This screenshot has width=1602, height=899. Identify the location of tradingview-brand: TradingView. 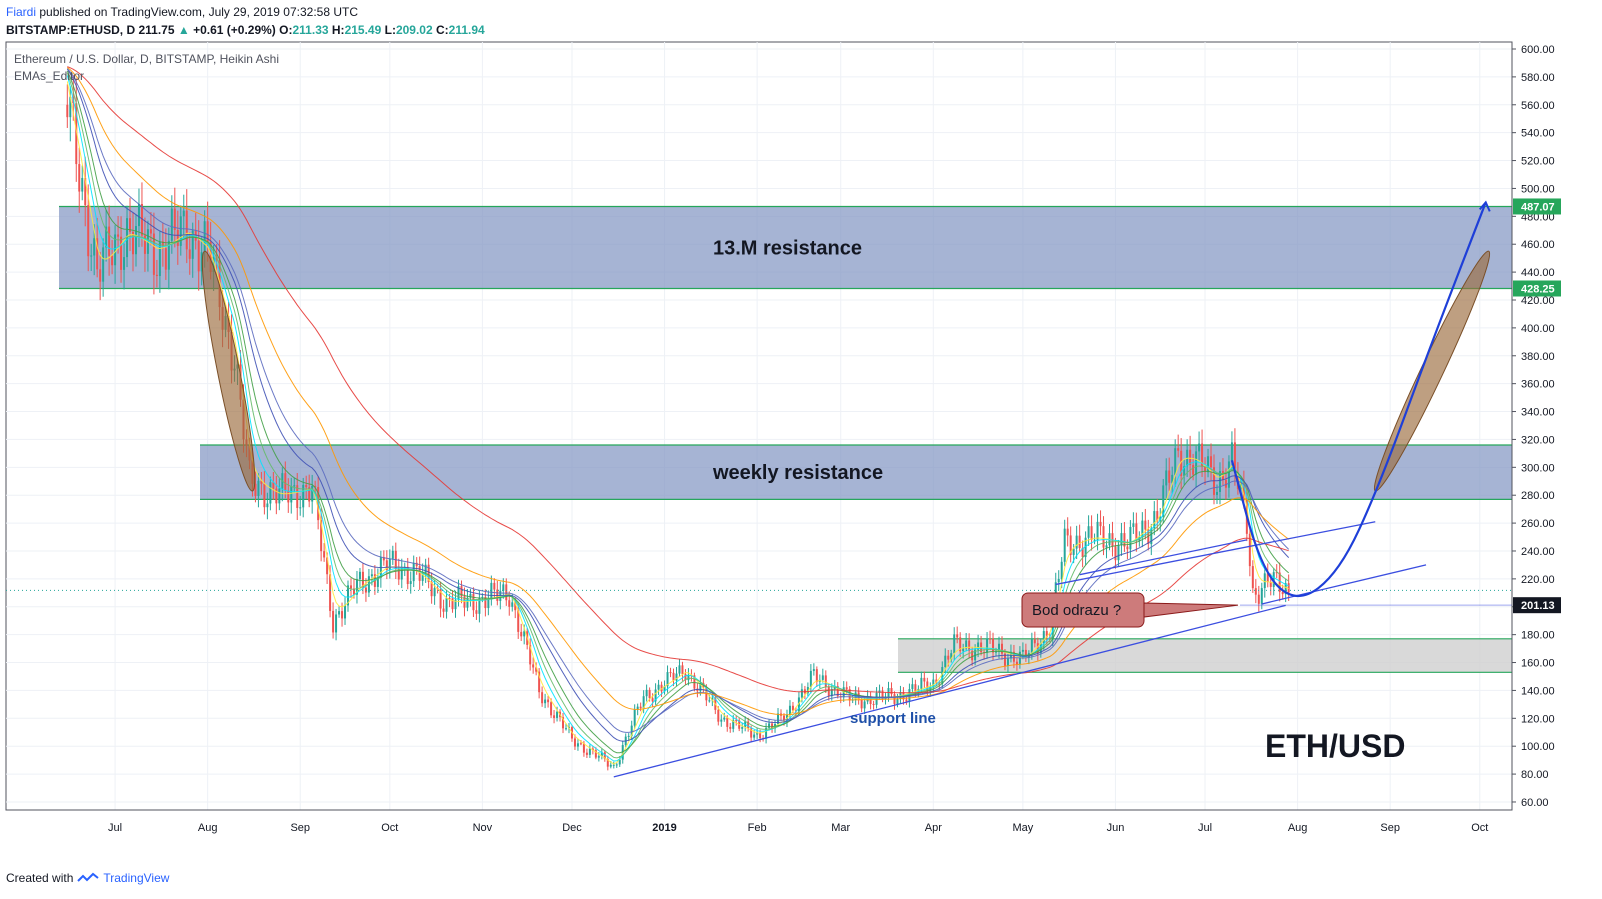
(136, 878).